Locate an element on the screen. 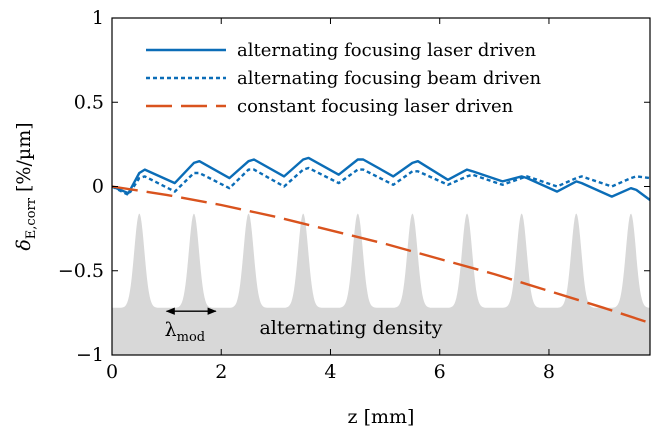  legend-label-2: alternating focusing beam driven is located at coordinates (389, 78).